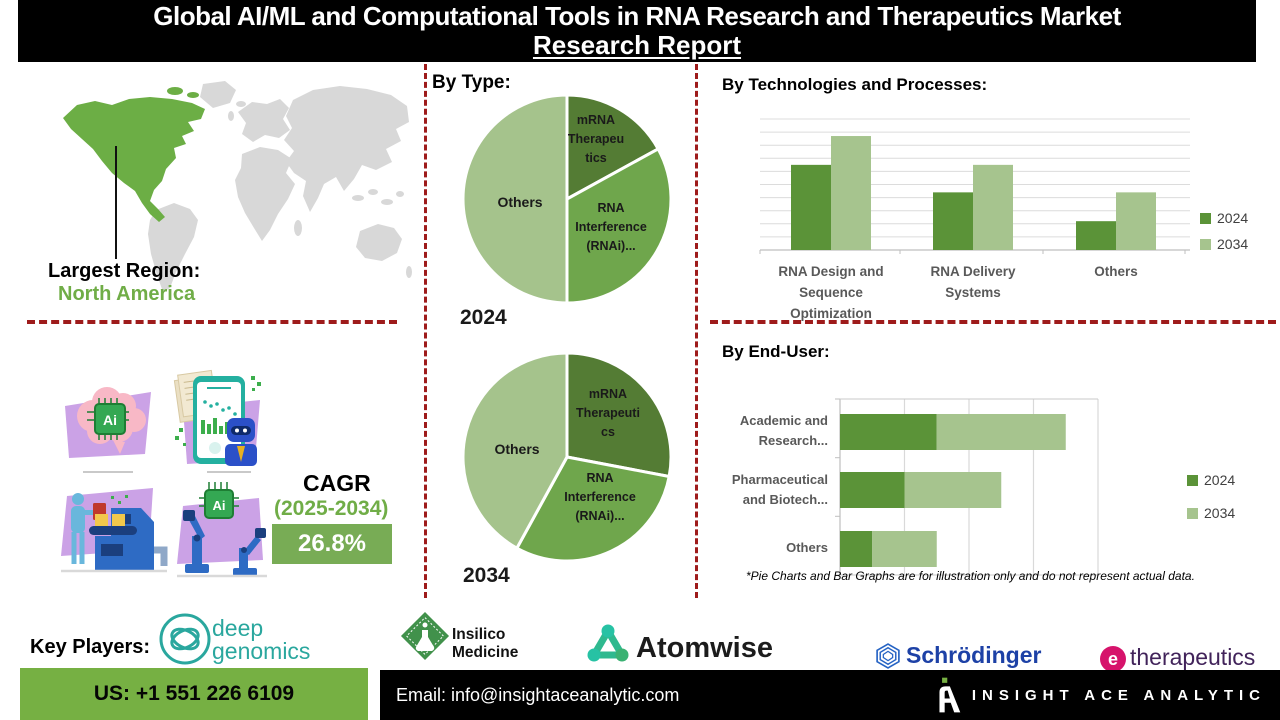 The image size is (1280, 720). I want to click on pie2024-slice-label-others: Others, so click(520, 202).